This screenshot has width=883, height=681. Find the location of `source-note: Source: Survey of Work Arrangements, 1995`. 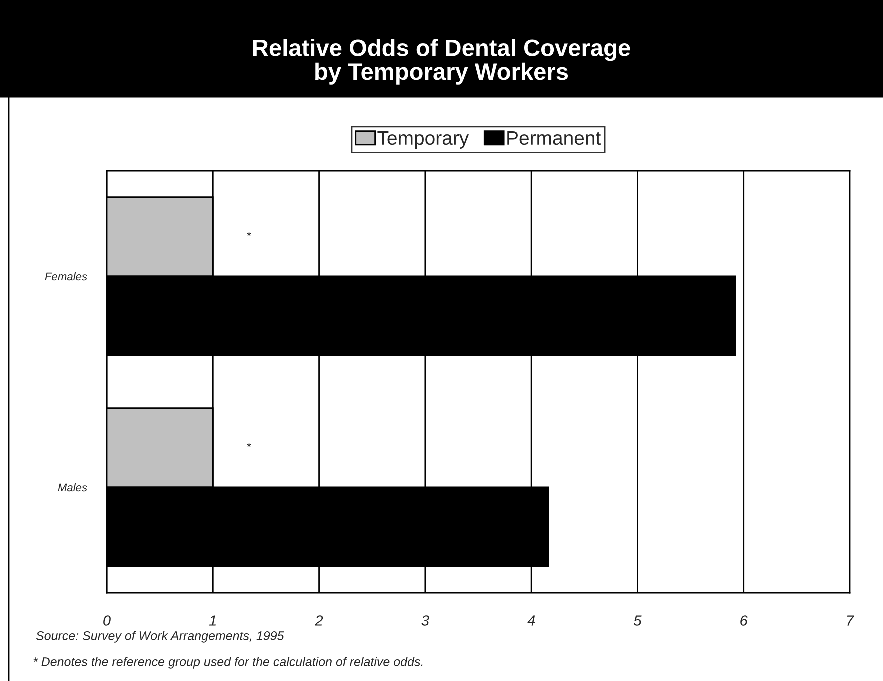

source-note: Source: Survey of Work Arrangements, 1995 is located at coordinates (160, 637).